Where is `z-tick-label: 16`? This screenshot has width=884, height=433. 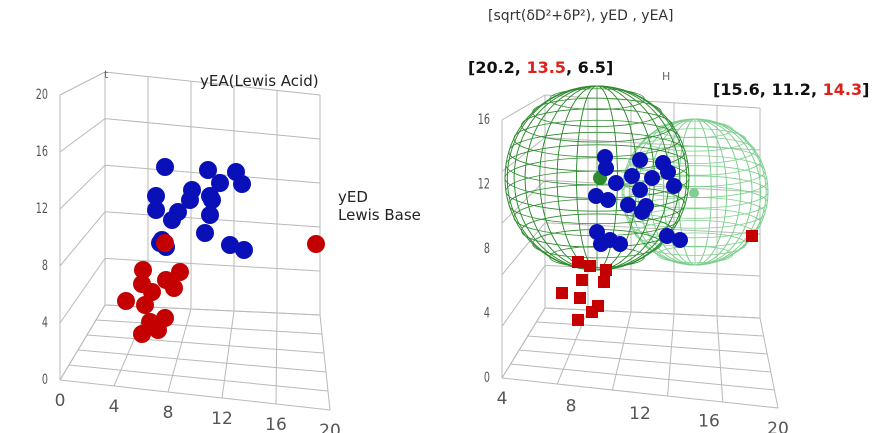 z-tick-label: 16 is located at coordinates (42, 151).